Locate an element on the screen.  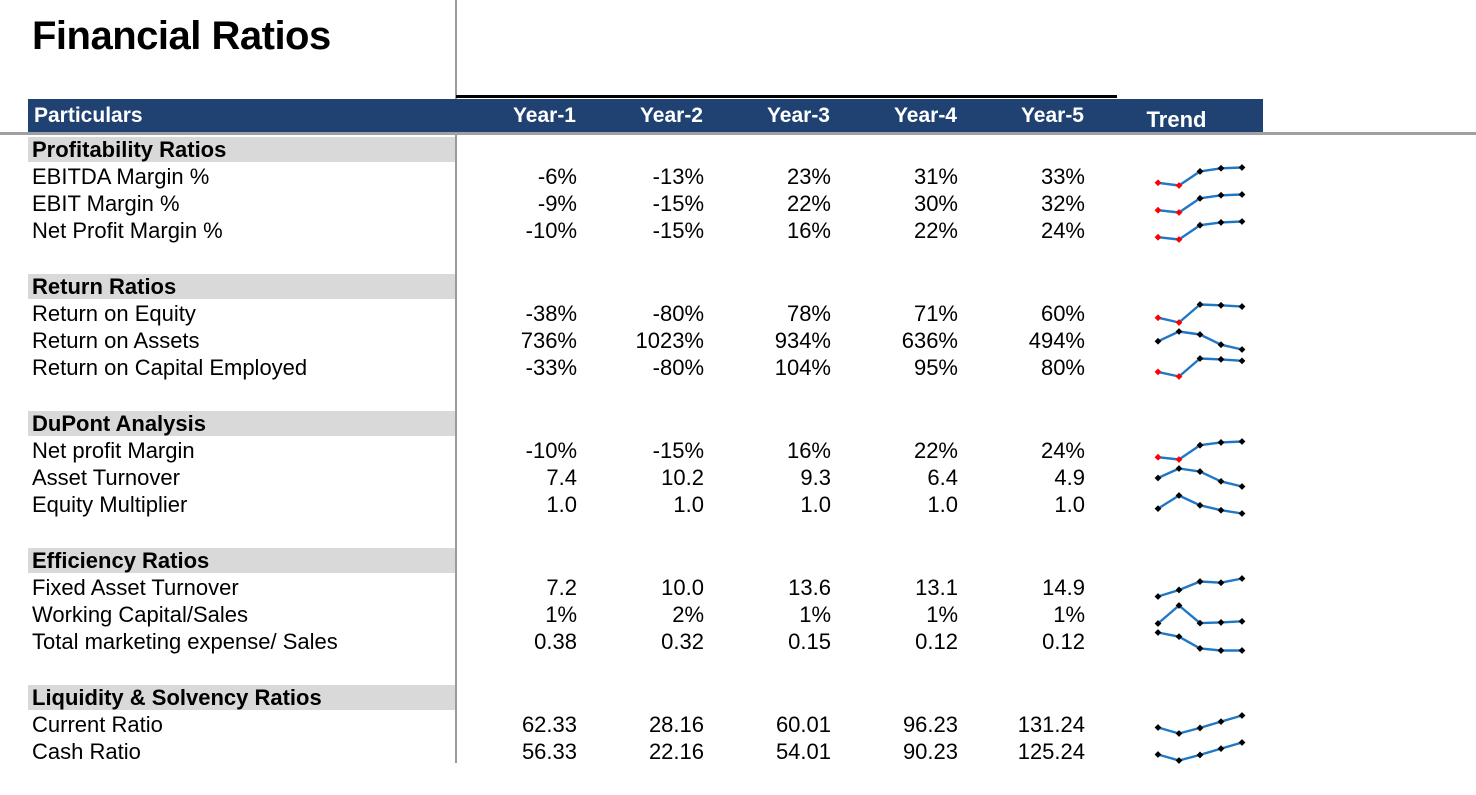
value-cell: 96.23 is located at coordinates (930, 724).